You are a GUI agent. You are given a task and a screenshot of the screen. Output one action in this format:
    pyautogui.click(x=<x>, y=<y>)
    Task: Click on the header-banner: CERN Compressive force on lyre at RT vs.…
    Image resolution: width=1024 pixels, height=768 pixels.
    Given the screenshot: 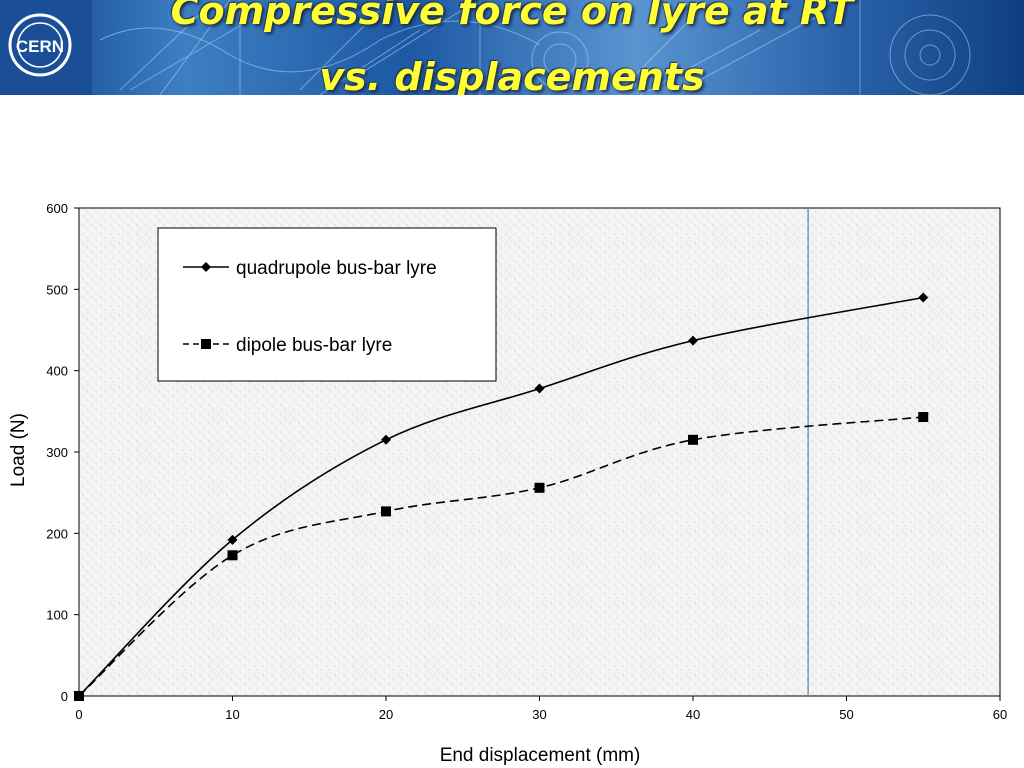 What is the action you would take?
    pyautogui.click(x=512, y=47)
    